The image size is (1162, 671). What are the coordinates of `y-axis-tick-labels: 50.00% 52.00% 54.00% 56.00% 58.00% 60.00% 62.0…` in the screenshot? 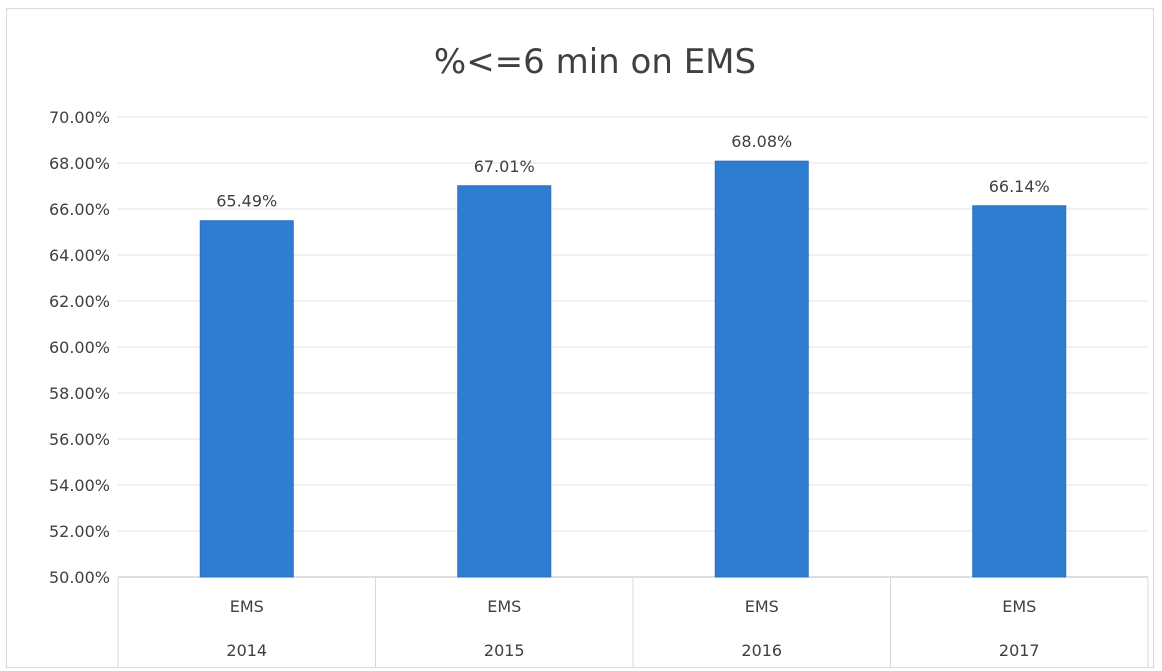 It's located at (79, 347).